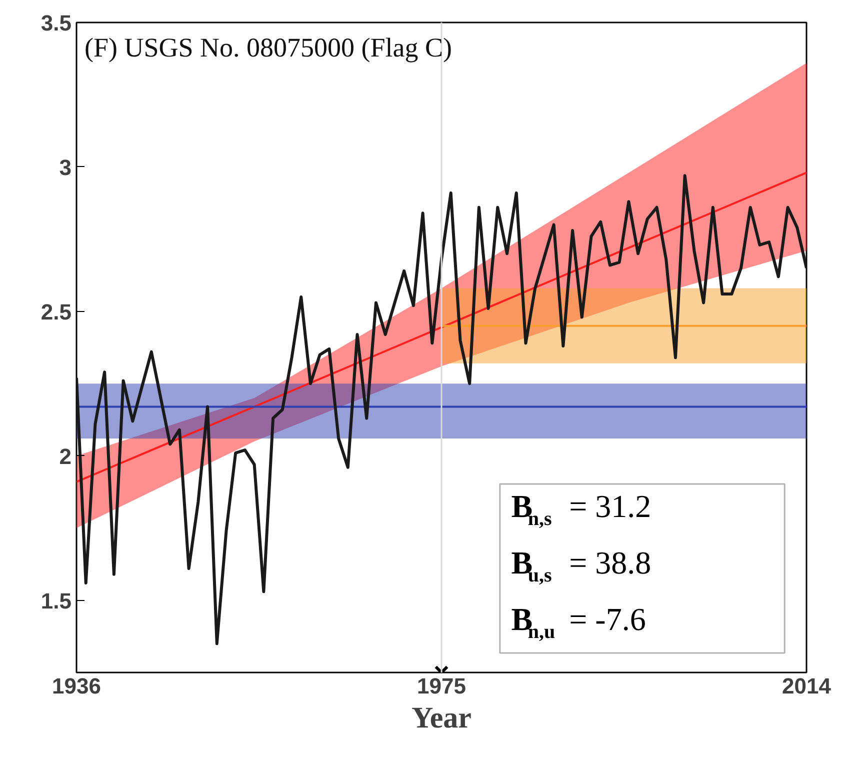 Image resolution: width=846 pixels, height=766 pixels. What do you see at coordinates (65, 456) in the screenshot?
I see `y-tick-label: 2` at bounding box center [65, 456].